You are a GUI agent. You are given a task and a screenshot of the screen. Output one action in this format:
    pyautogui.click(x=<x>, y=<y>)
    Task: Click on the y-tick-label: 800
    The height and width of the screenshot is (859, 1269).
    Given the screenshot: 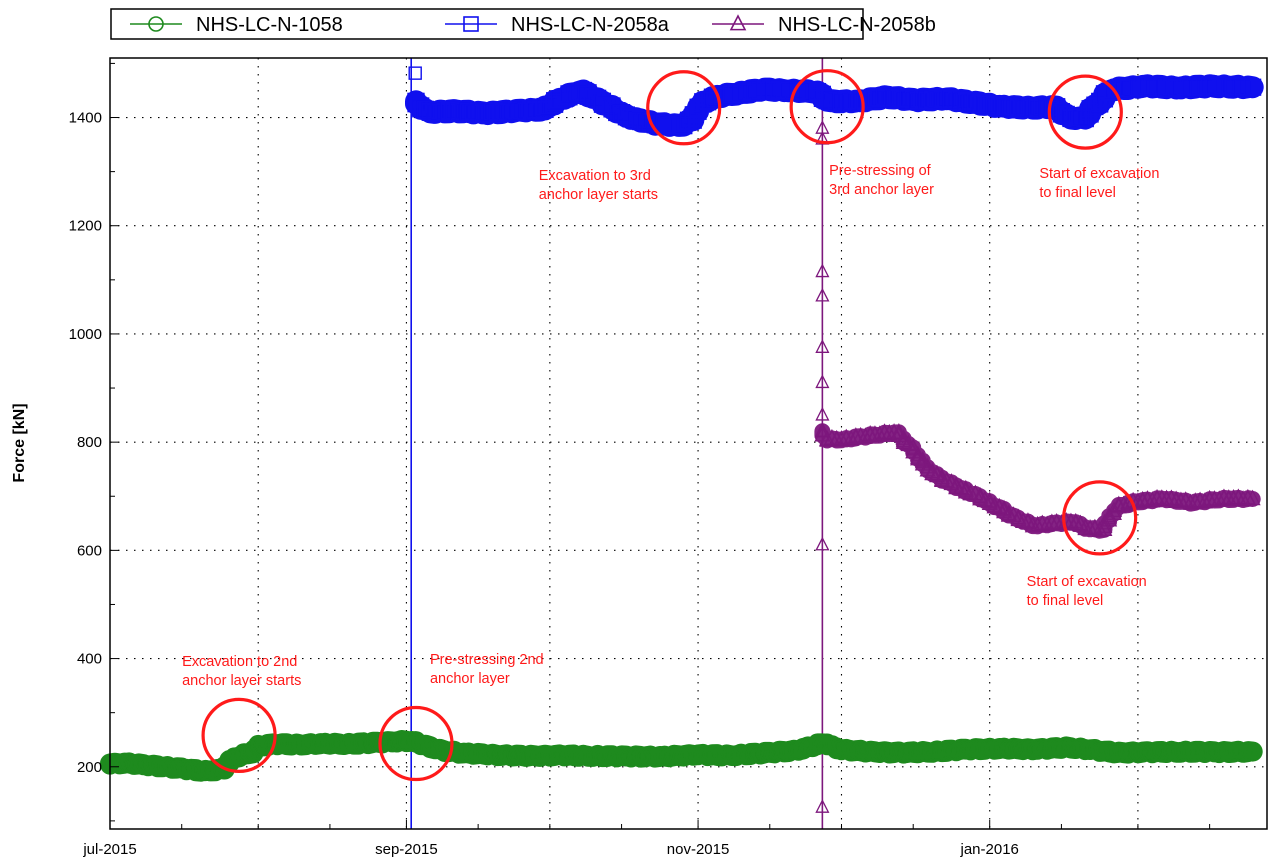 What is the action you would take?
    pyautogui.click(x=89, y=442)
    